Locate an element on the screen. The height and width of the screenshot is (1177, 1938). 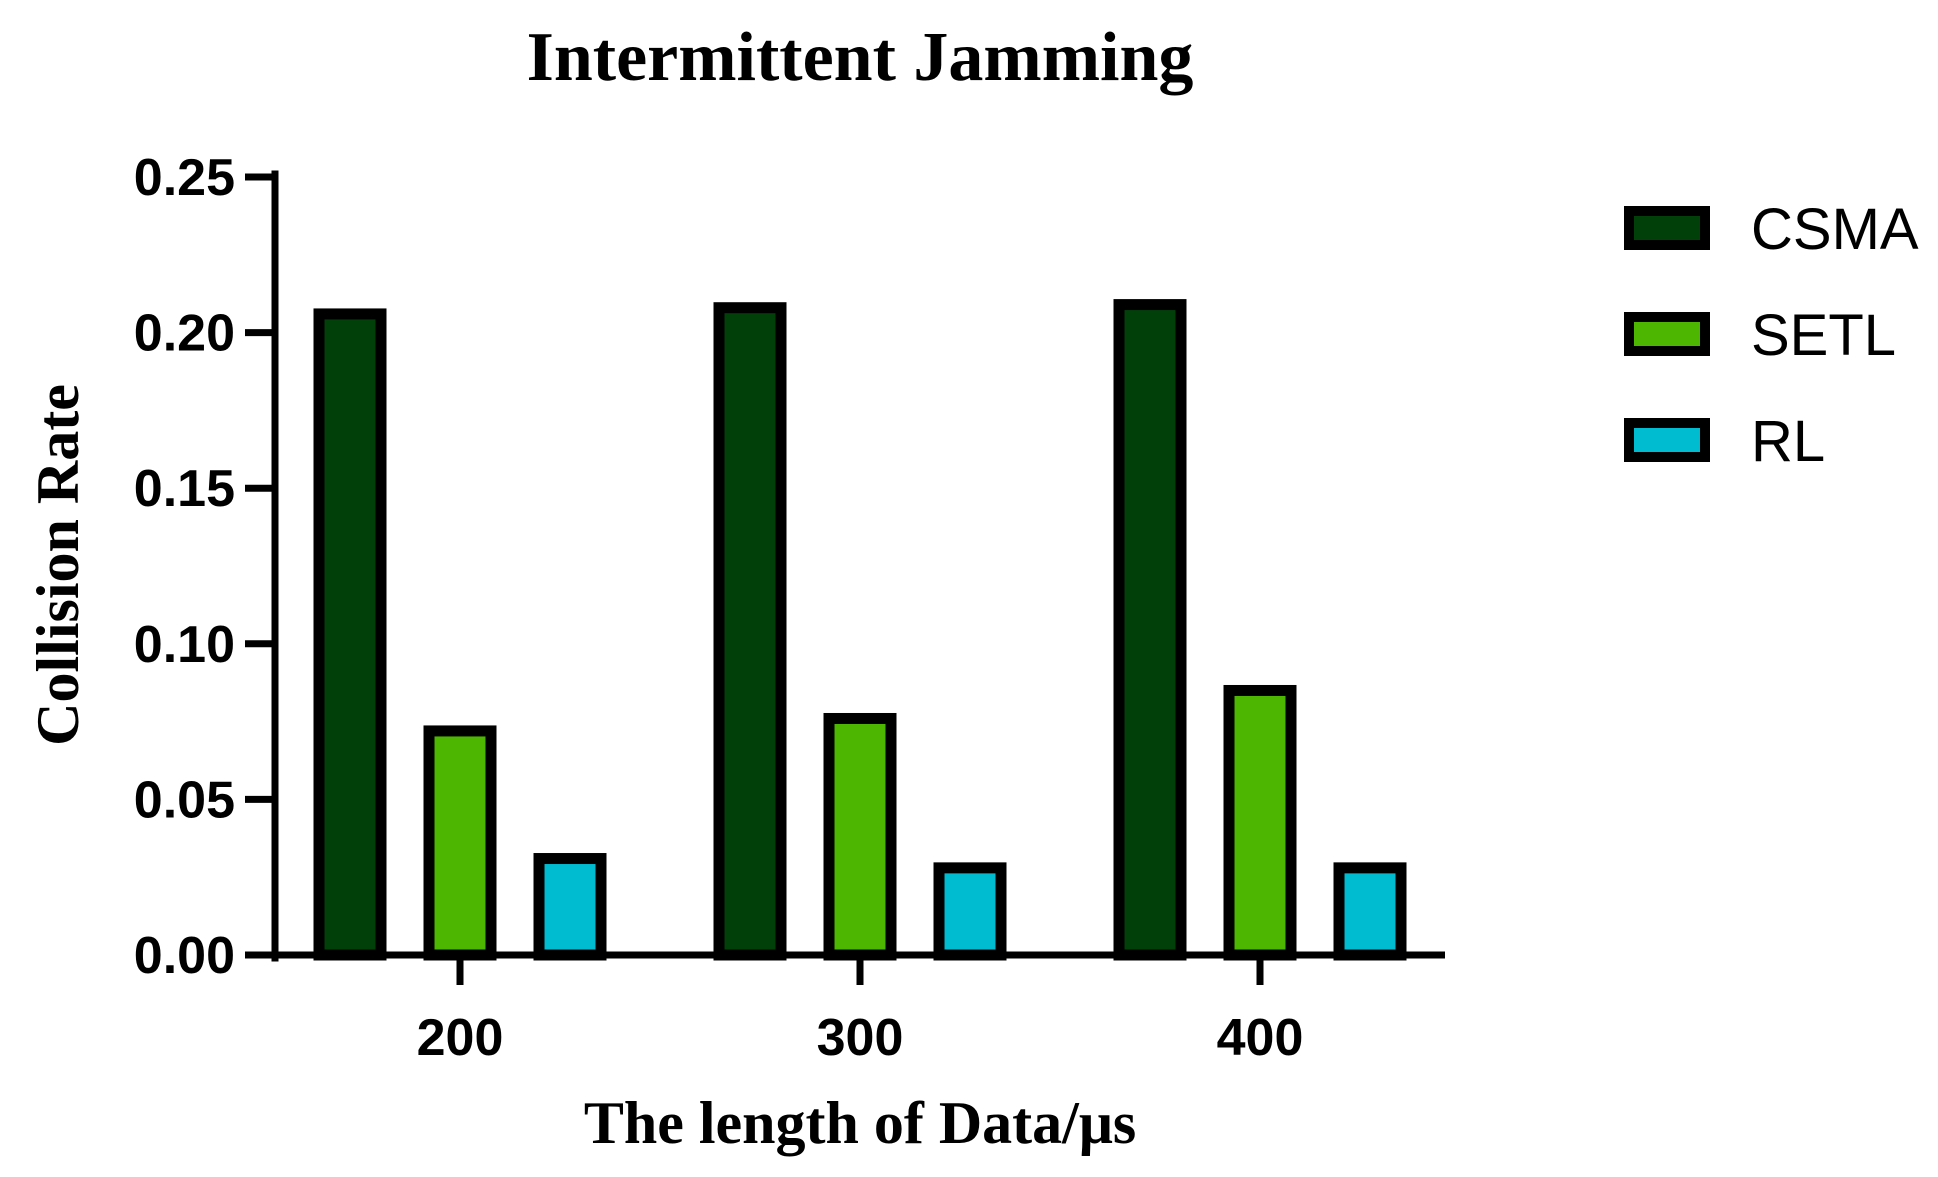
y-tick-label: 0.25 is located at coordinates (184, 178).